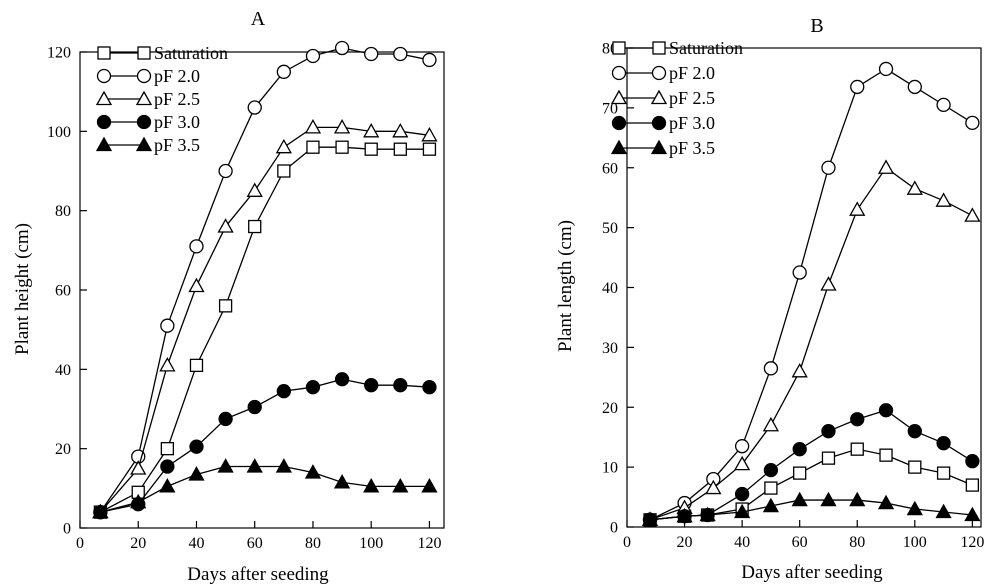 This screenshot has width=992, height=585. What do you see at coordinates (677, 48) in the screenshot?
I see `legend-item: Saturation` at bounding box center [677, 48].